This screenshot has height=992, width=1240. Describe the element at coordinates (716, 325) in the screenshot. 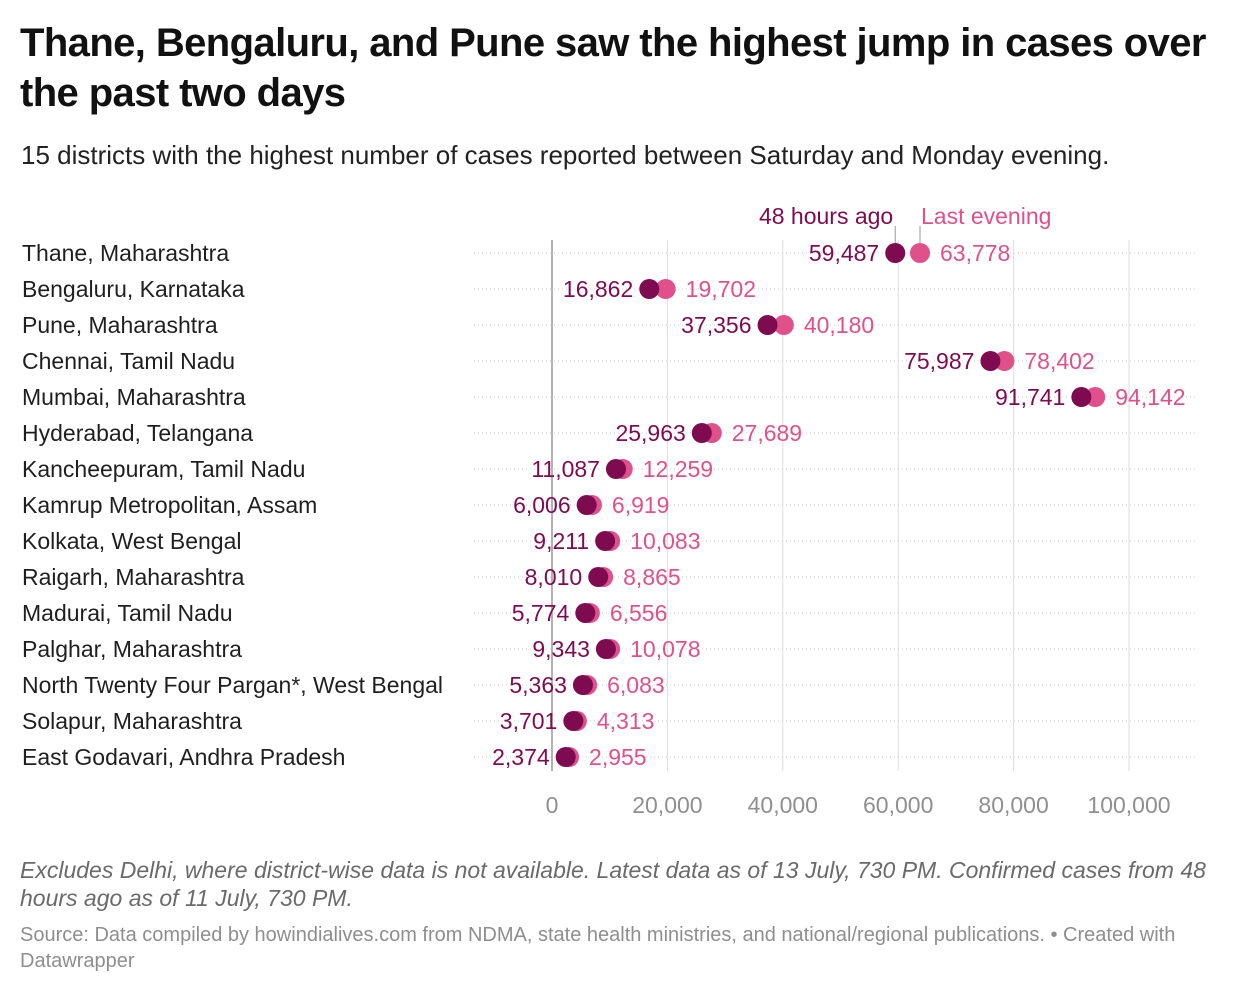

I see `value-label-48-hours-ago: 37,356` at that location.